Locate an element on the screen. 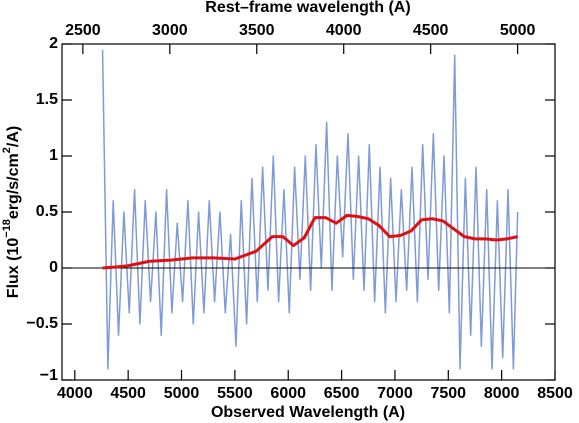 The width and height of the screenshot is (579, 423). y-tick-label: 2 is located at coordinates (53, 43).